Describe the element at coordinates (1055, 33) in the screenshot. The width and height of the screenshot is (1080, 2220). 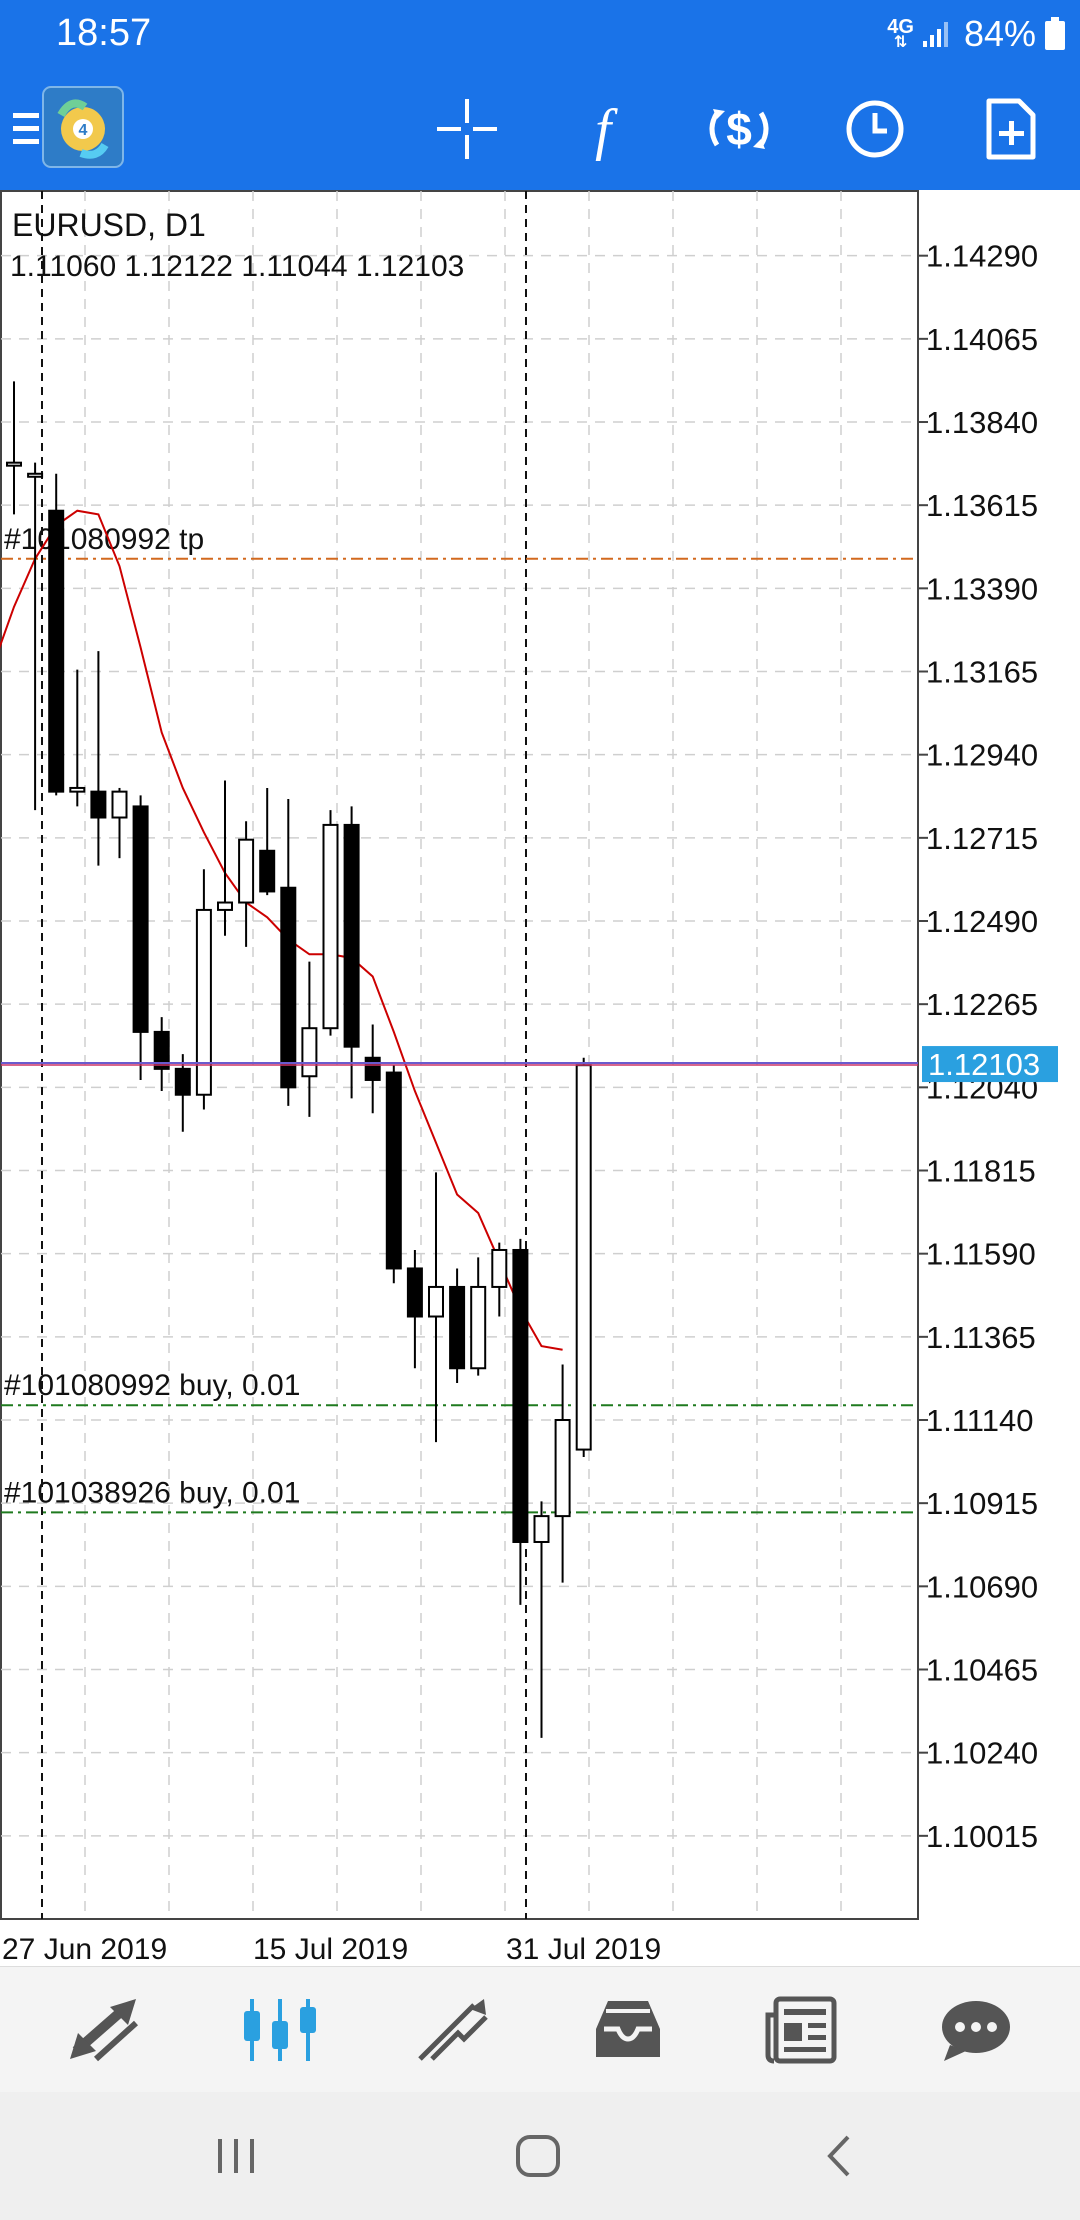
I see `battery-icon` at that location.